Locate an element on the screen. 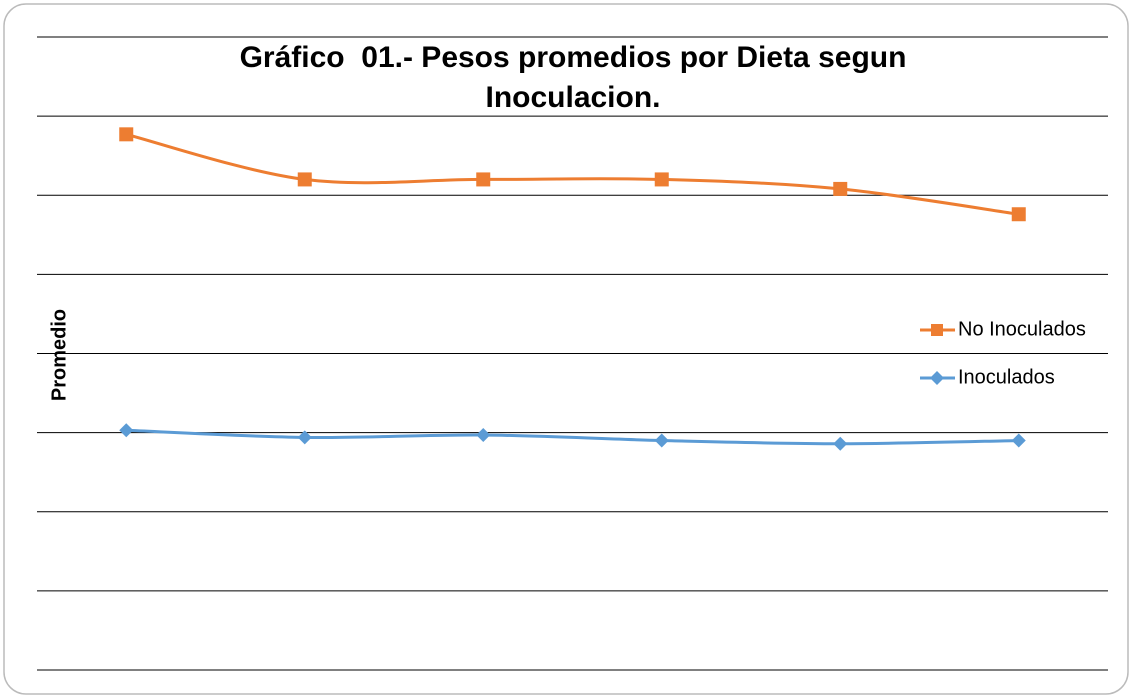  y-axis-label: Promedio is located at coordinates (59, 355).